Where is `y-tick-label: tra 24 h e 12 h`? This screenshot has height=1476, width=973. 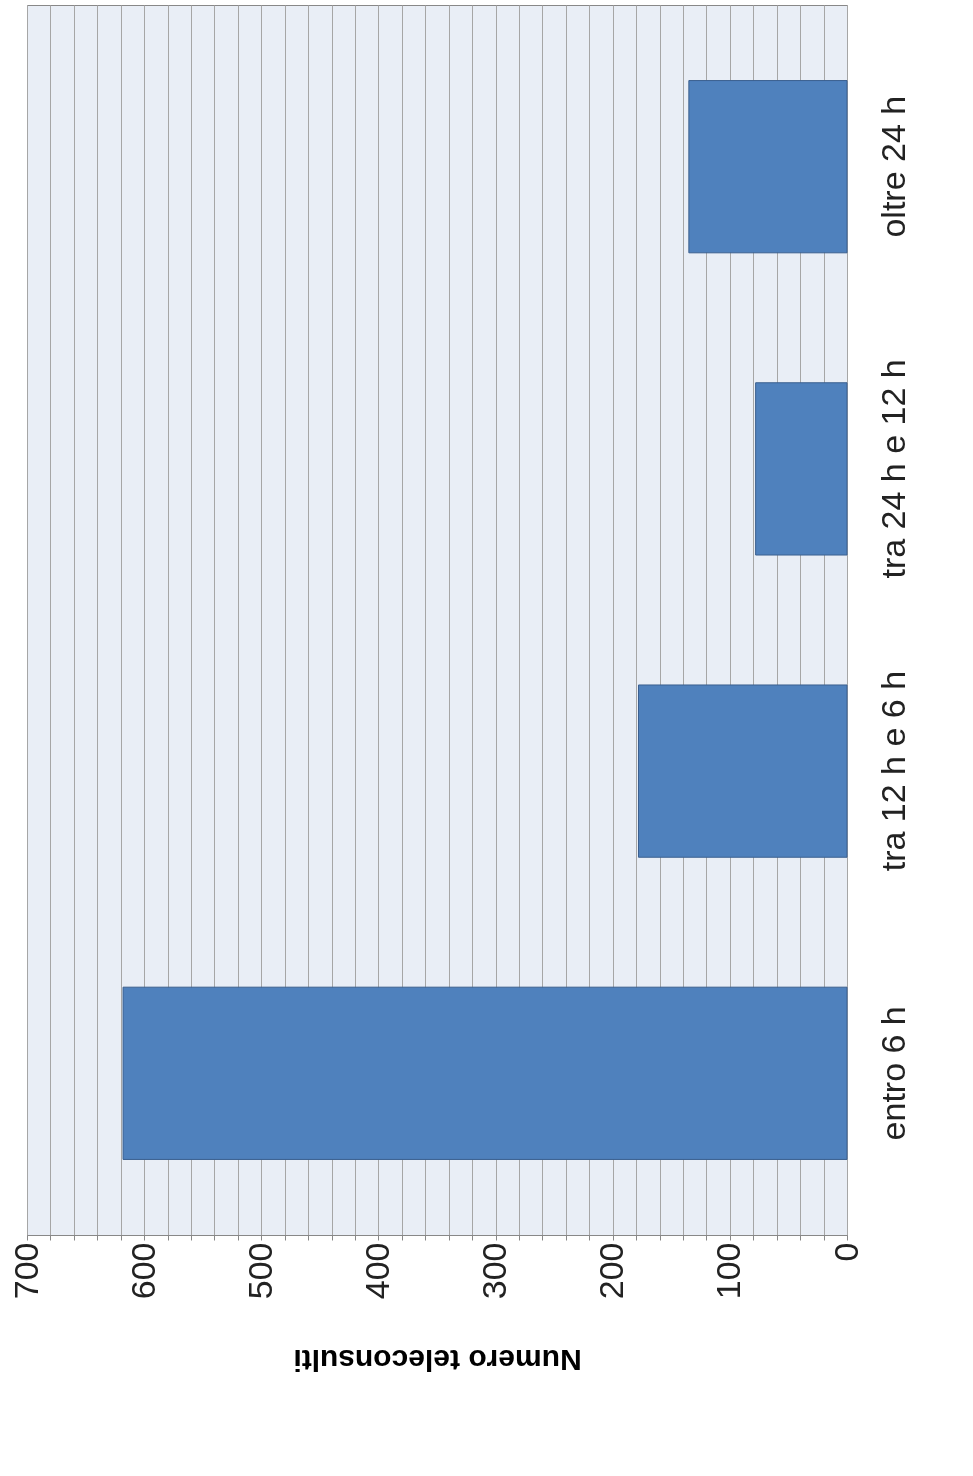 y-tick-label: tra 24 h e 12 h is located at coordinates (892, 469).